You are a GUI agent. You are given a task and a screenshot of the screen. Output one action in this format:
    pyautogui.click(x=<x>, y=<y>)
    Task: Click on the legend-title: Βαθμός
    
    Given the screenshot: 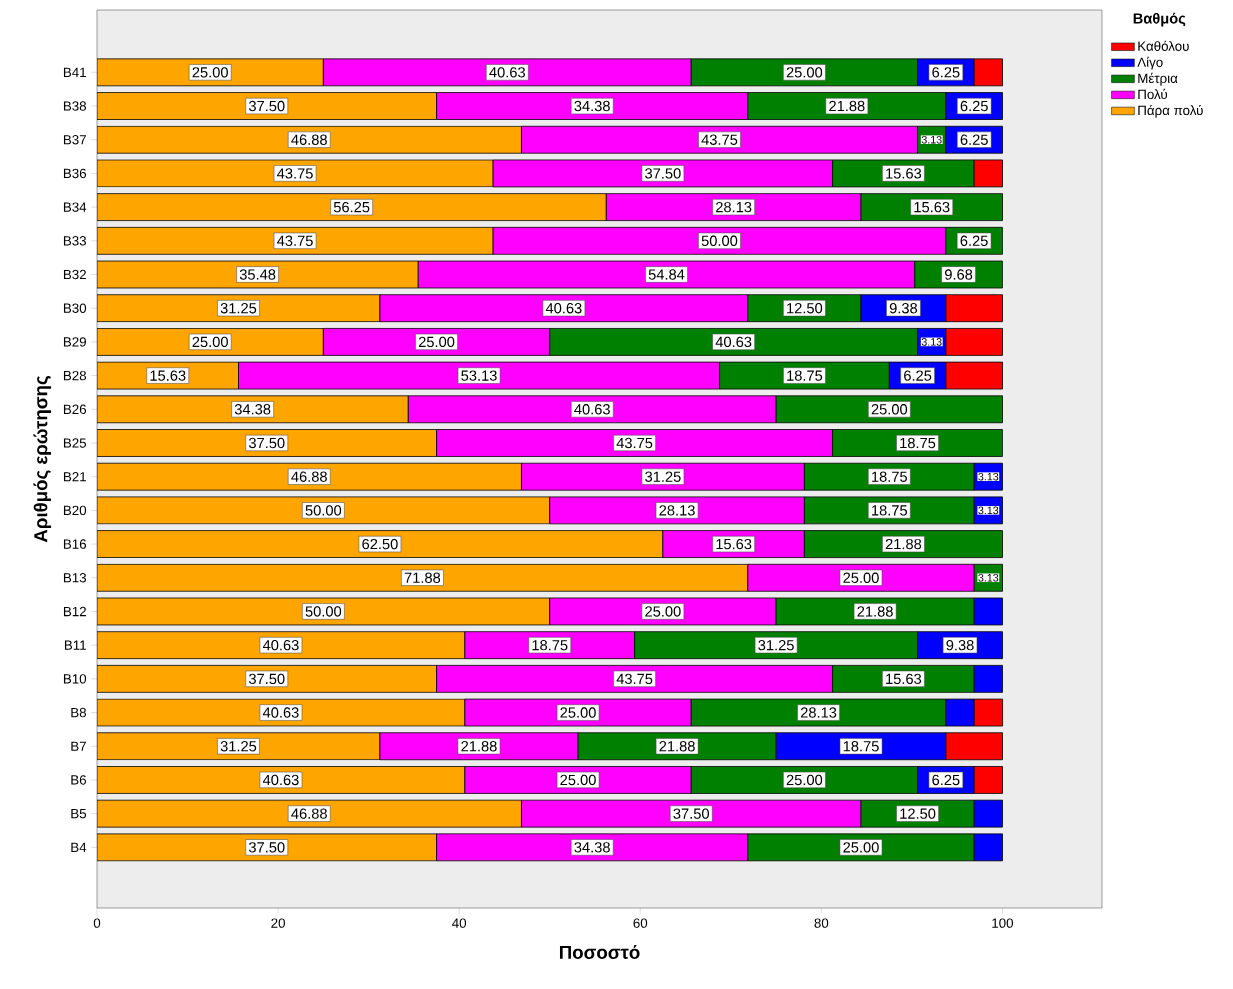 What is the action you would take?
    pyautogui.click(x=1159, y=19)
    